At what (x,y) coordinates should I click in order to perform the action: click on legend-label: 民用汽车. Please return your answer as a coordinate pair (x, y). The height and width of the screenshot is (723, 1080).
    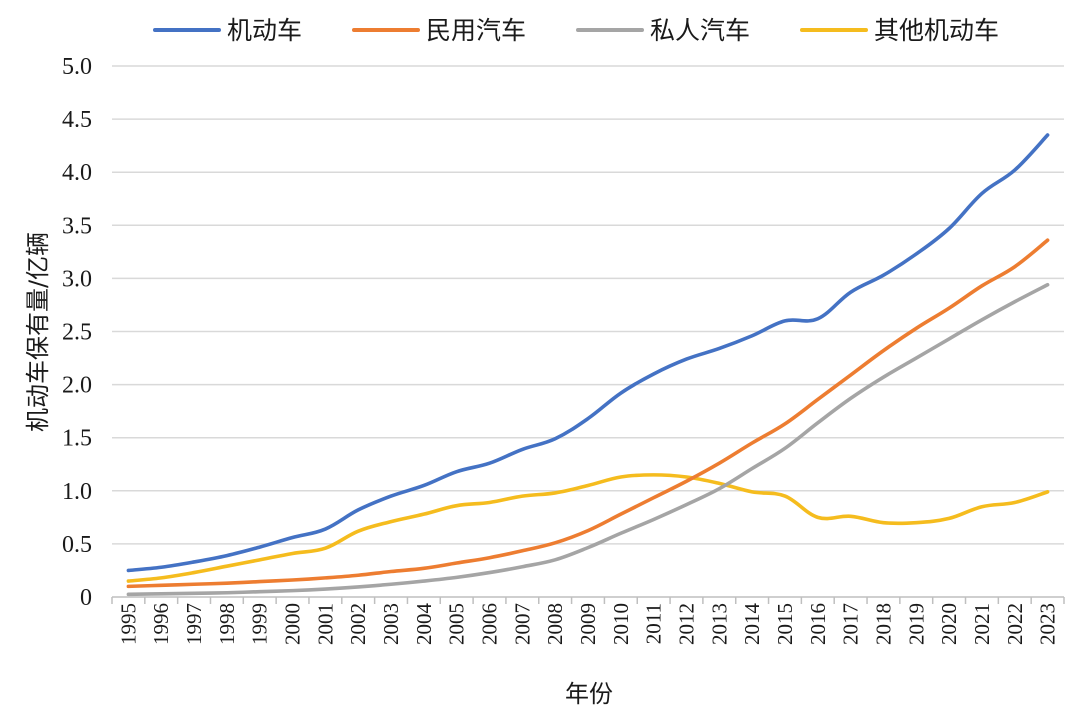
    Looking at the image, I should click on (476, 30).